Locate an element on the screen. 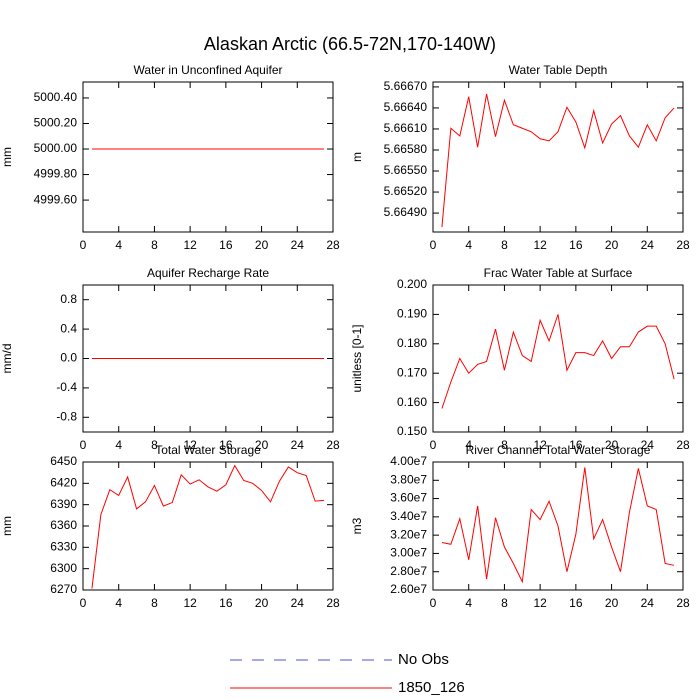 The height and width of the screenshot is (700, 700). y-tick-label: 6330 is located at coordinates (63, 547).